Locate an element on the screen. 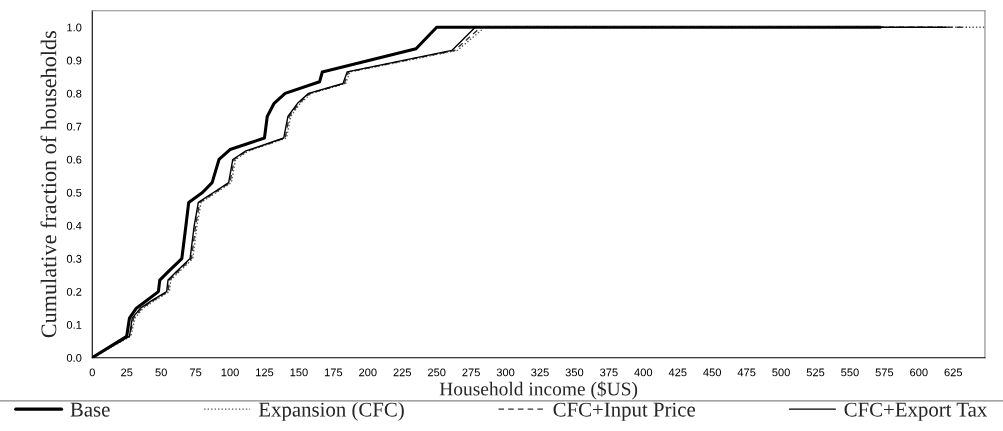 The image size is (1003, 431). y-tick-label: 0.2 is located at coordinates (74, 291).